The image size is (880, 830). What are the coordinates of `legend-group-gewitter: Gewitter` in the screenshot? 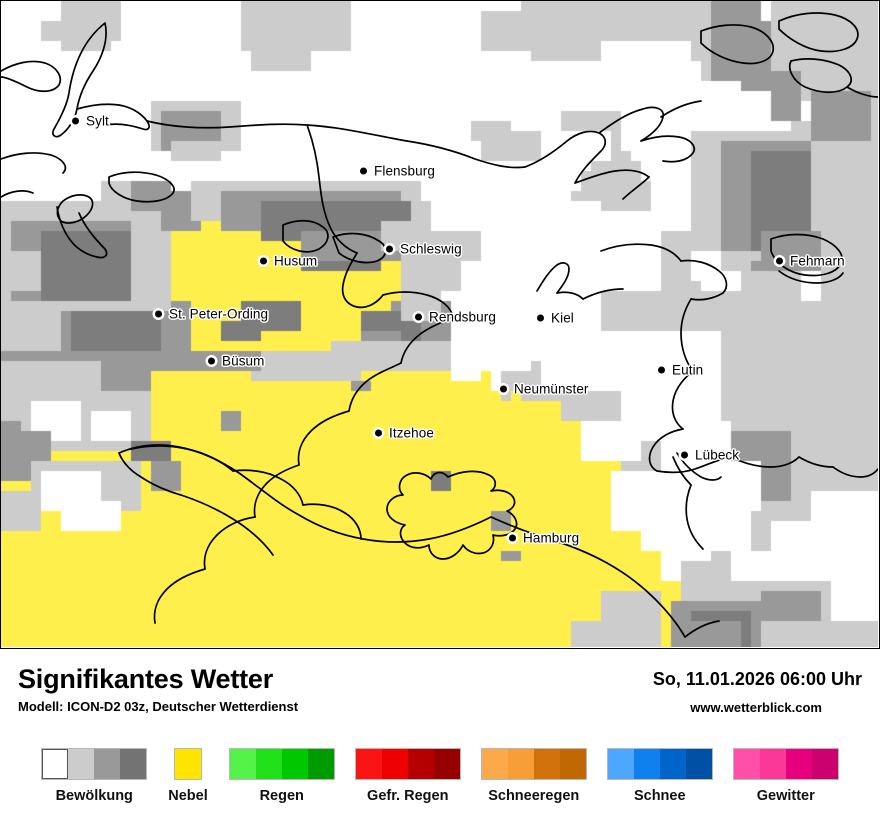 It's located at (785, 776).